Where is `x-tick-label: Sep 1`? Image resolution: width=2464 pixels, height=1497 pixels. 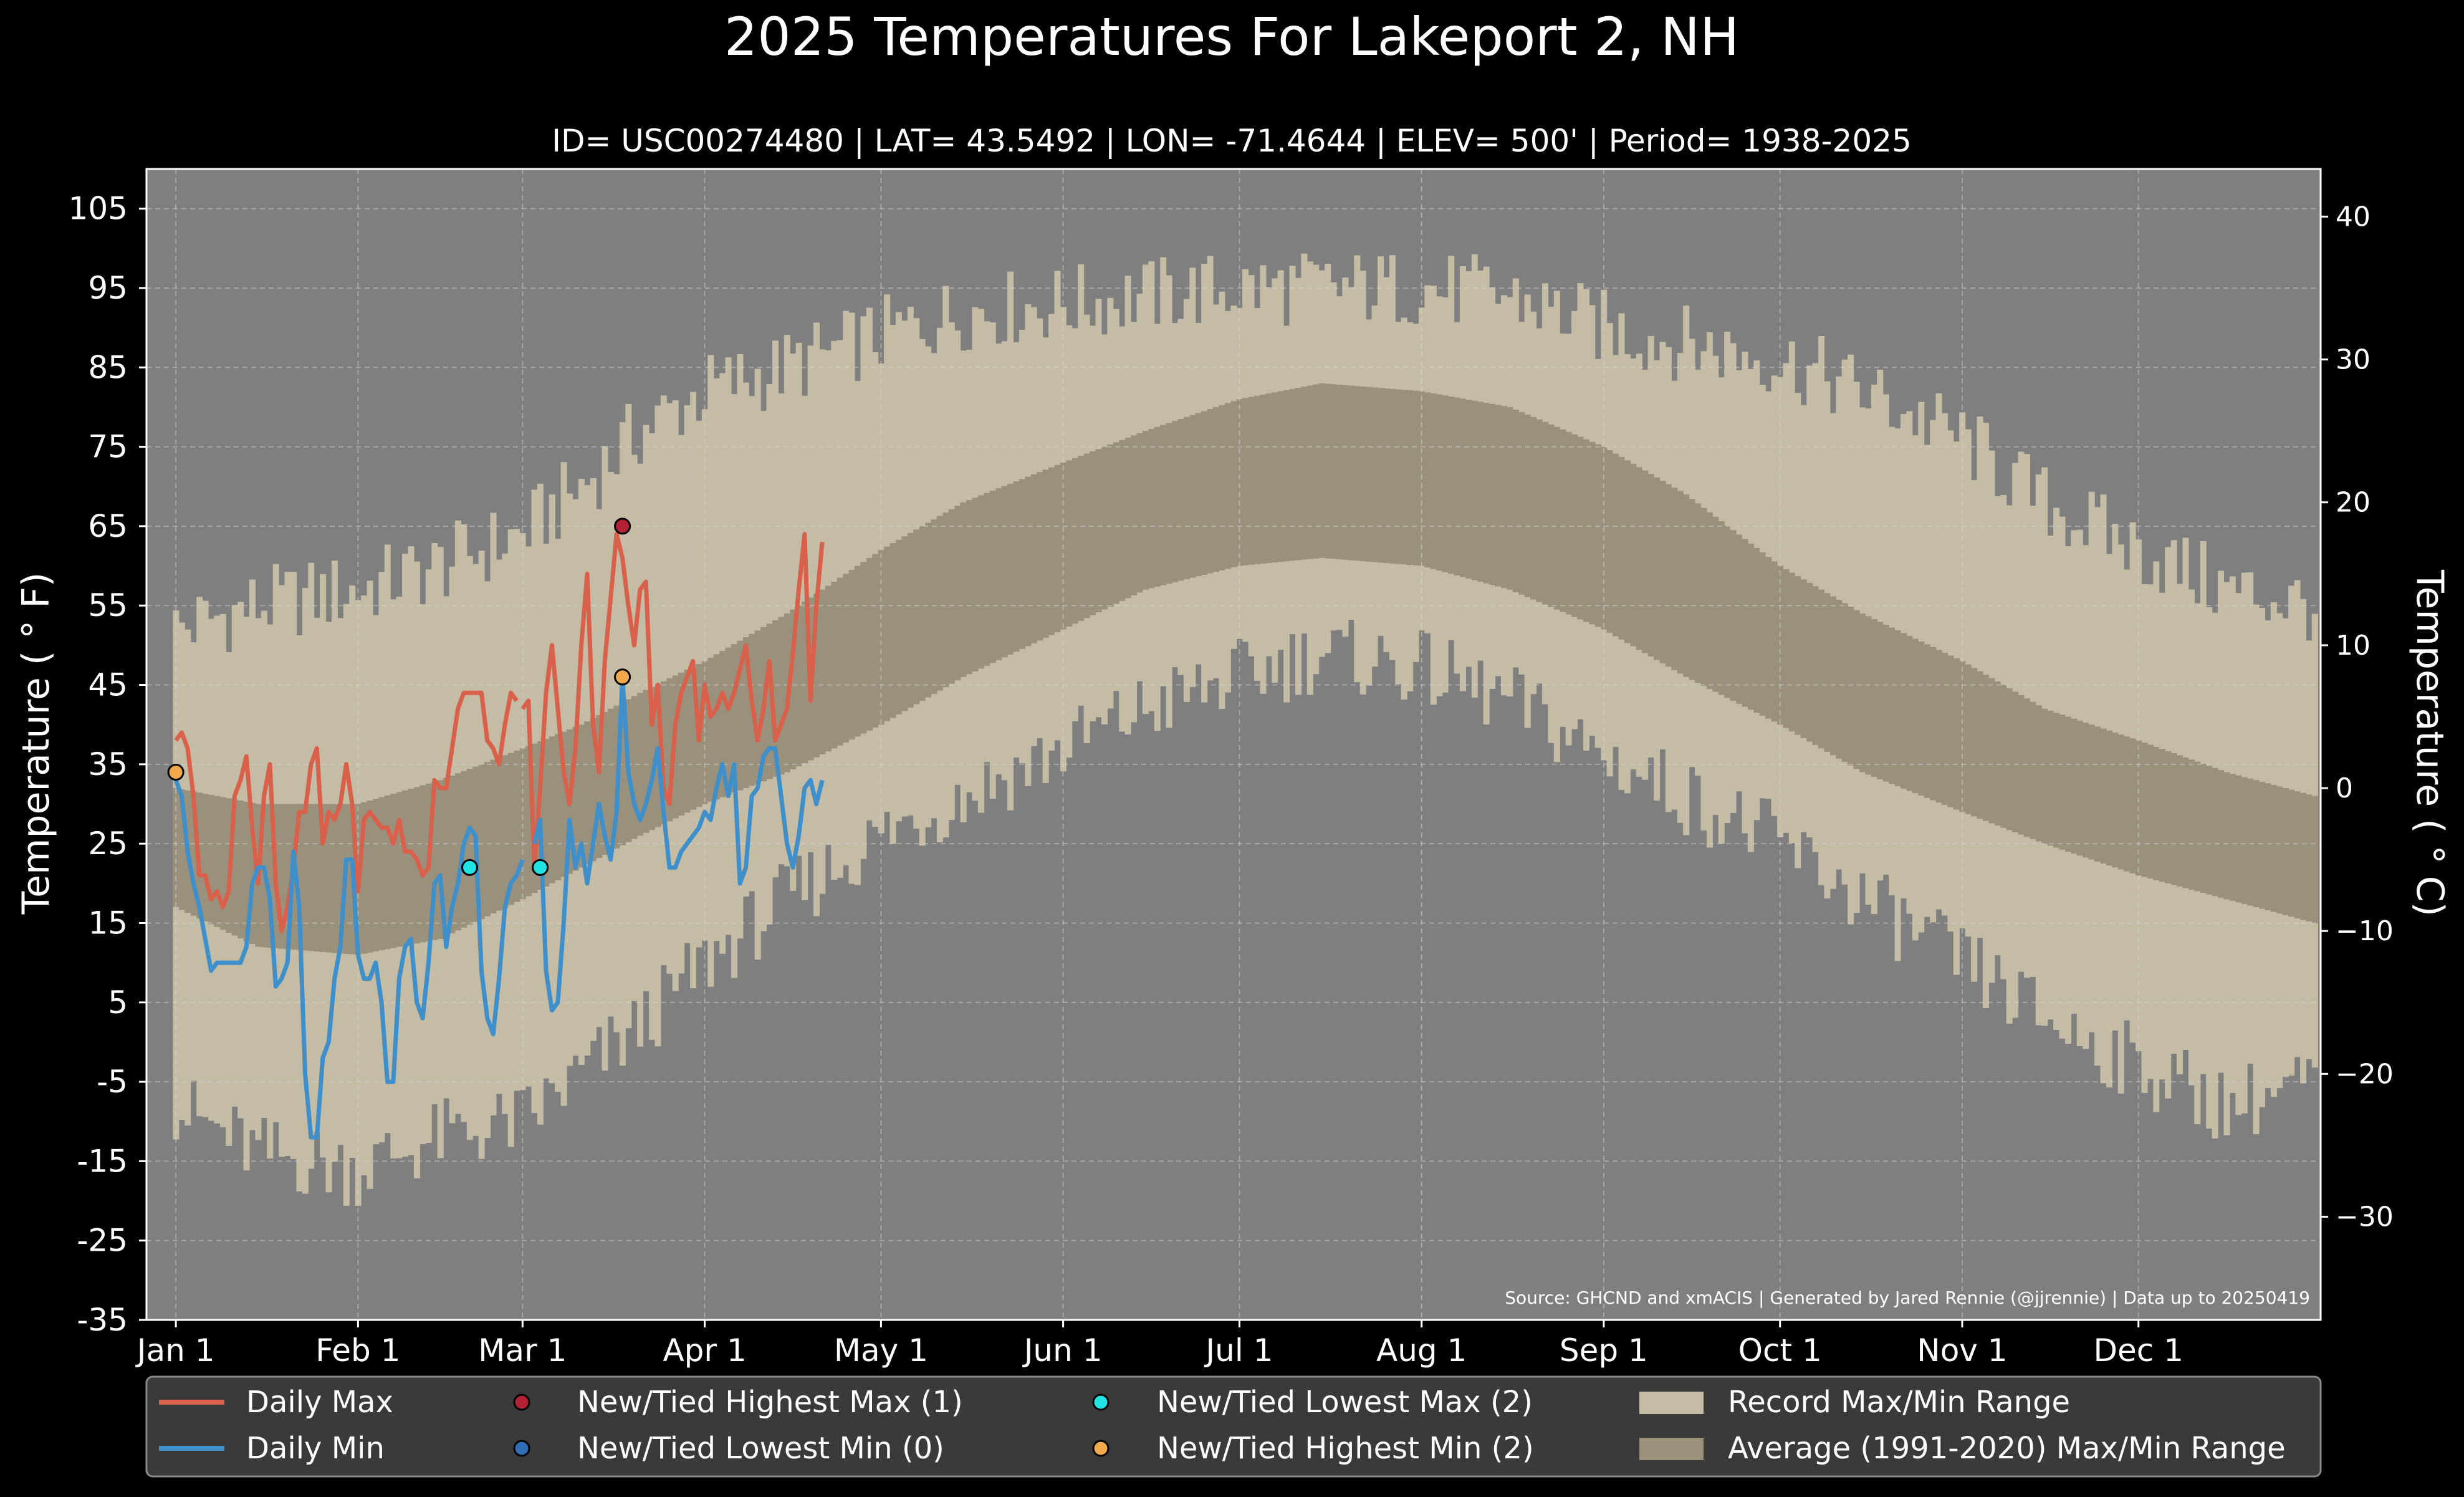 x-tick-label: Sep 1 is located at coordinates (1604, 1350).